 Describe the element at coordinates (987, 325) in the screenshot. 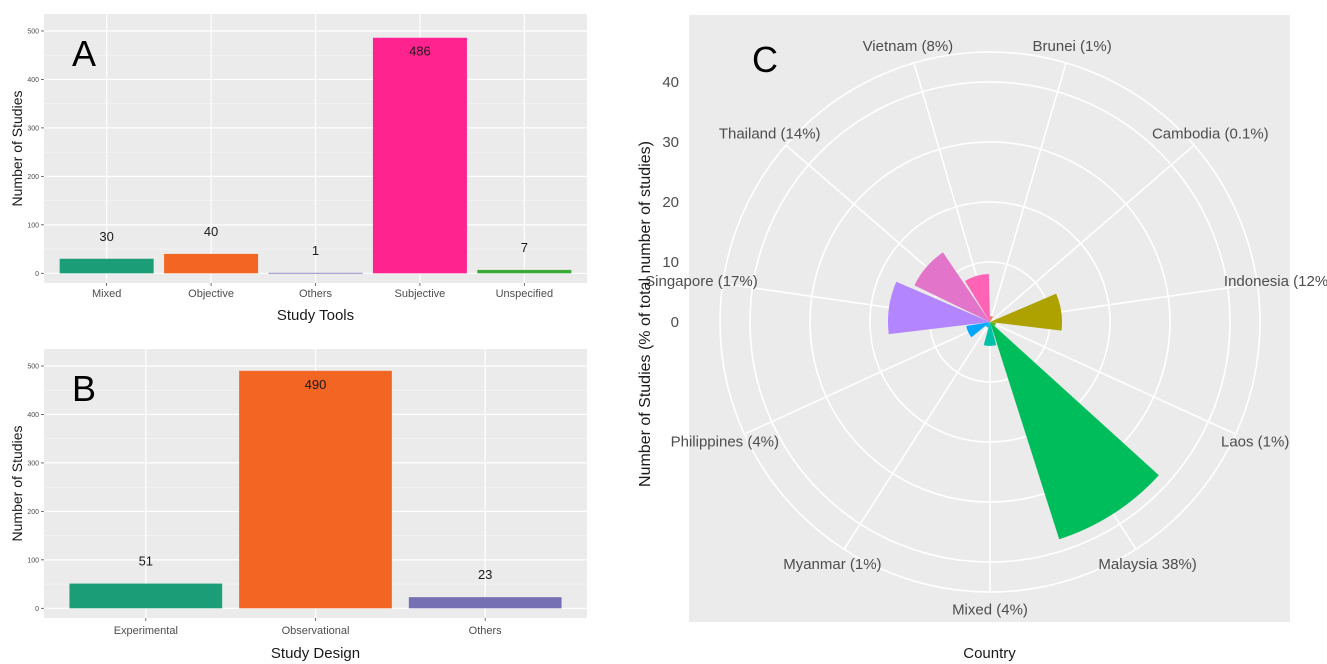

I see `wedge-myanmar` at that location.